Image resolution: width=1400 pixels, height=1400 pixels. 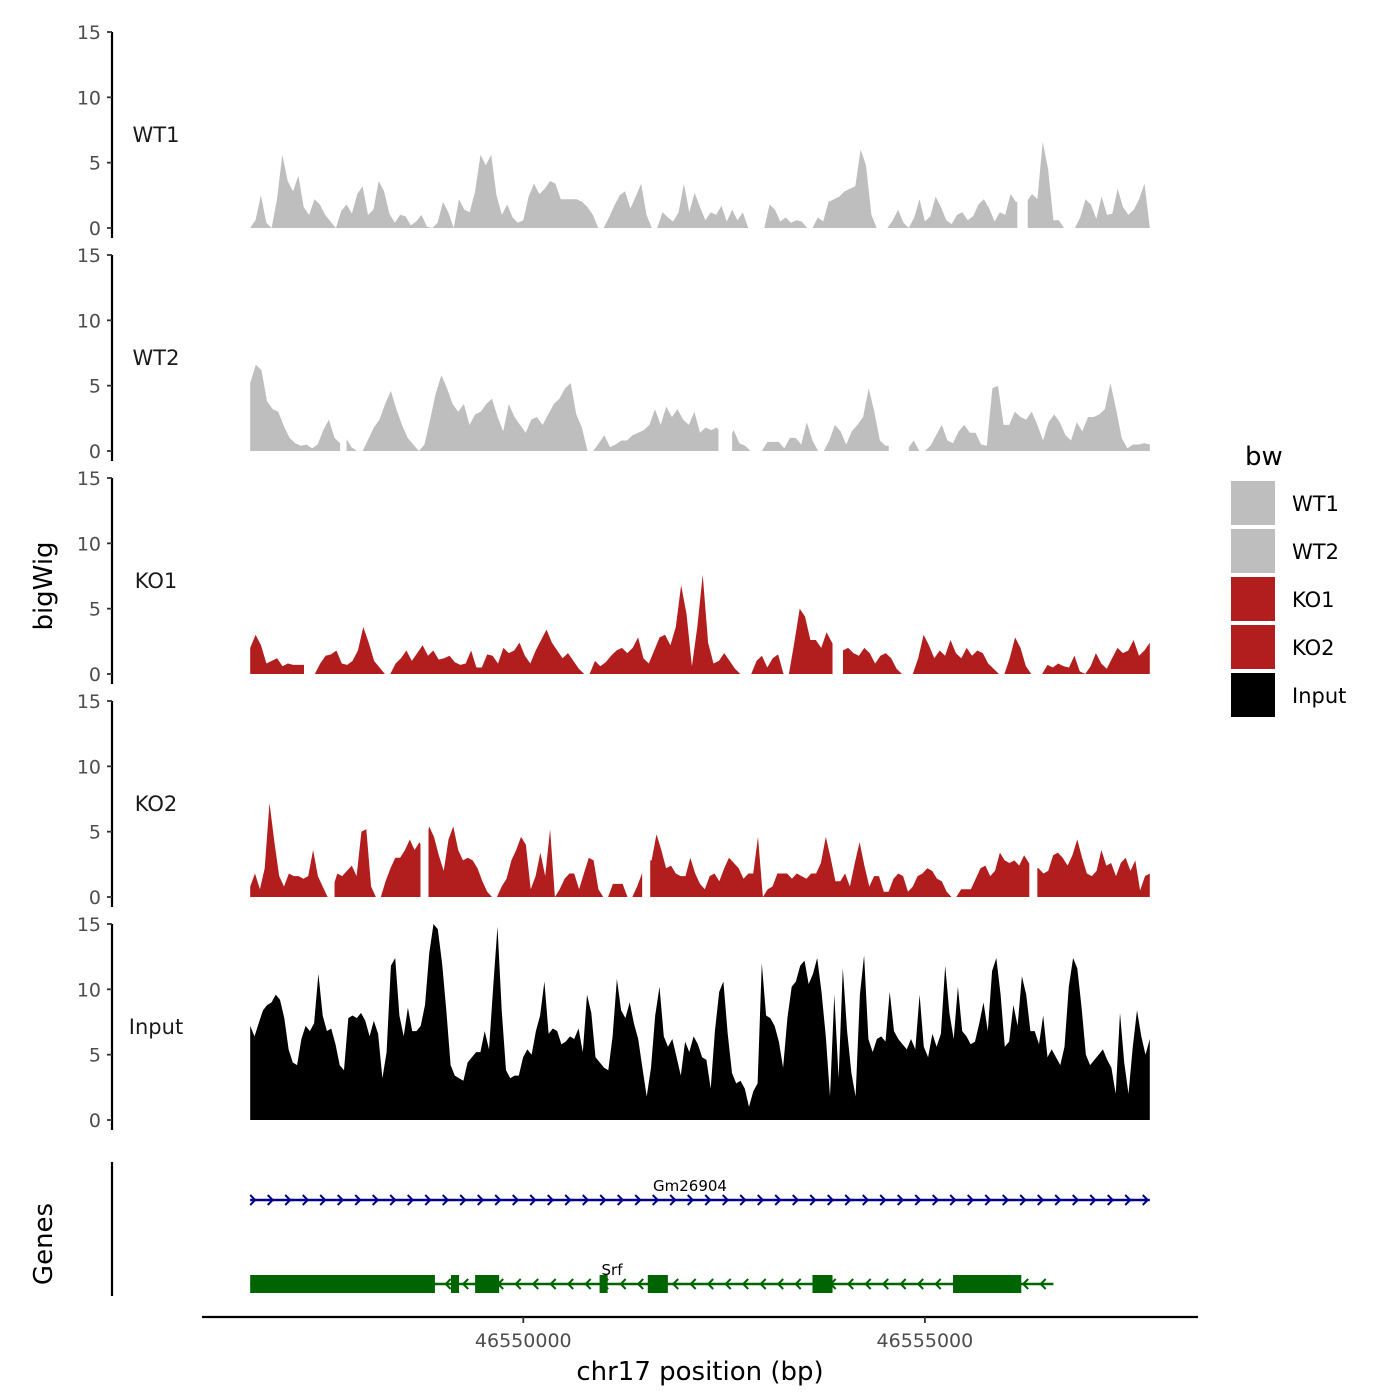 What do you see at coordinates (613, 1270) in the screenshot?
I see `gene-name-label: Srf` at bounding box center [613, 1270].